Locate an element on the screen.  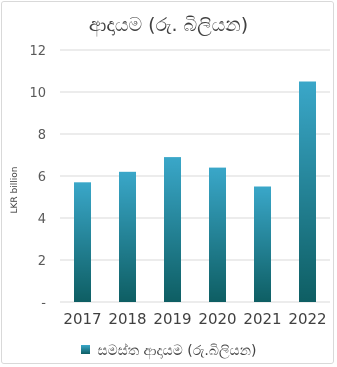
y-tick-label: 4 is located at coordinates (42, 219).